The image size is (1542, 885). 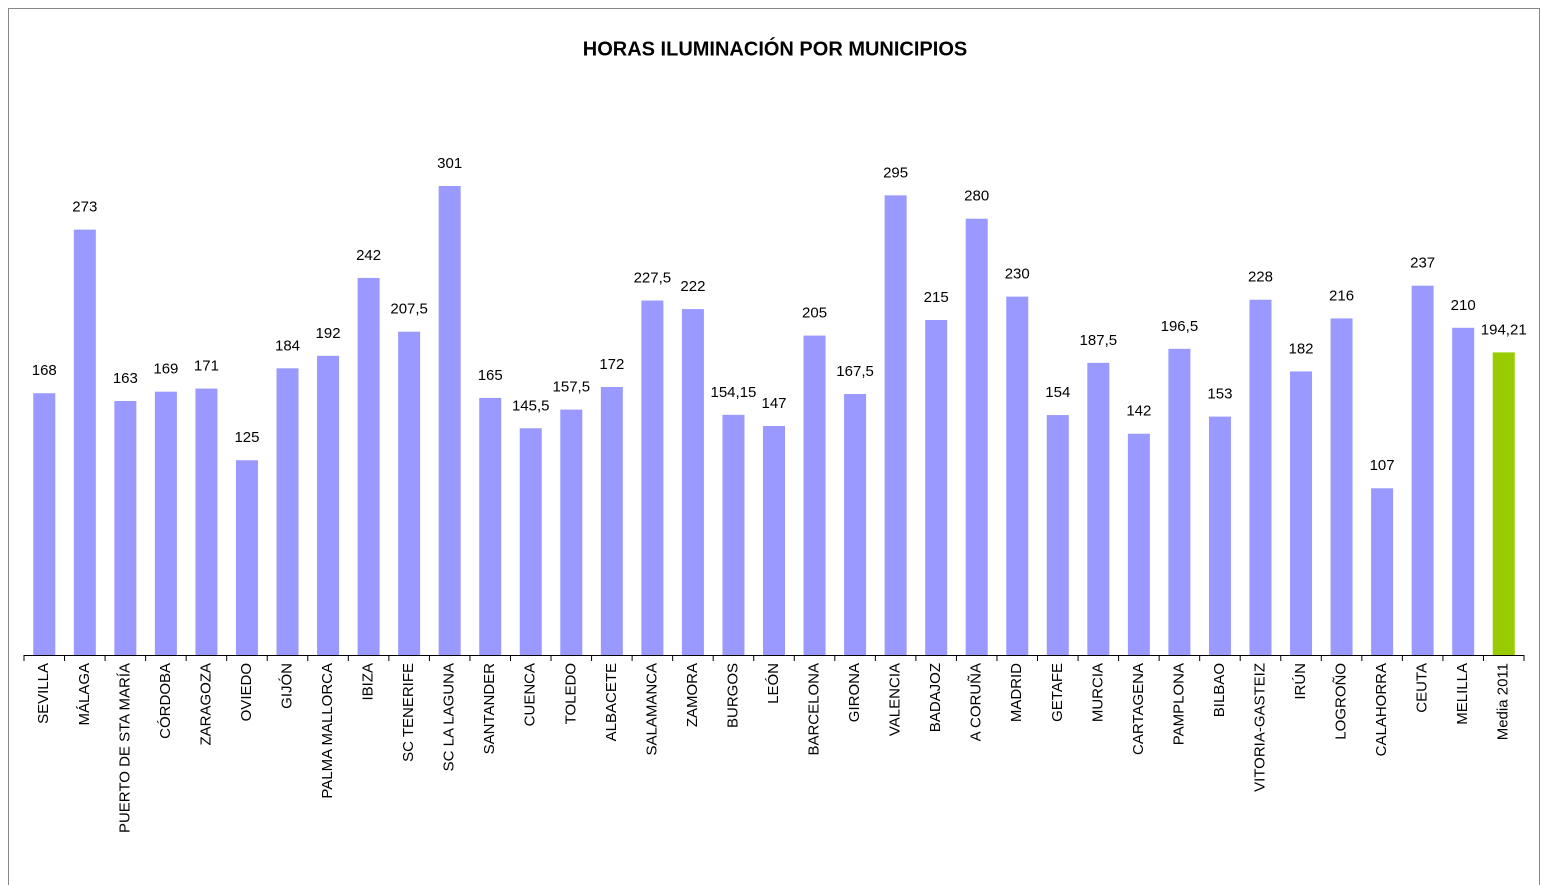 What do you see at coordinates (1057, 392) in the screenshot?
I see `value-label: 154` at bounding box center [1057, 392].